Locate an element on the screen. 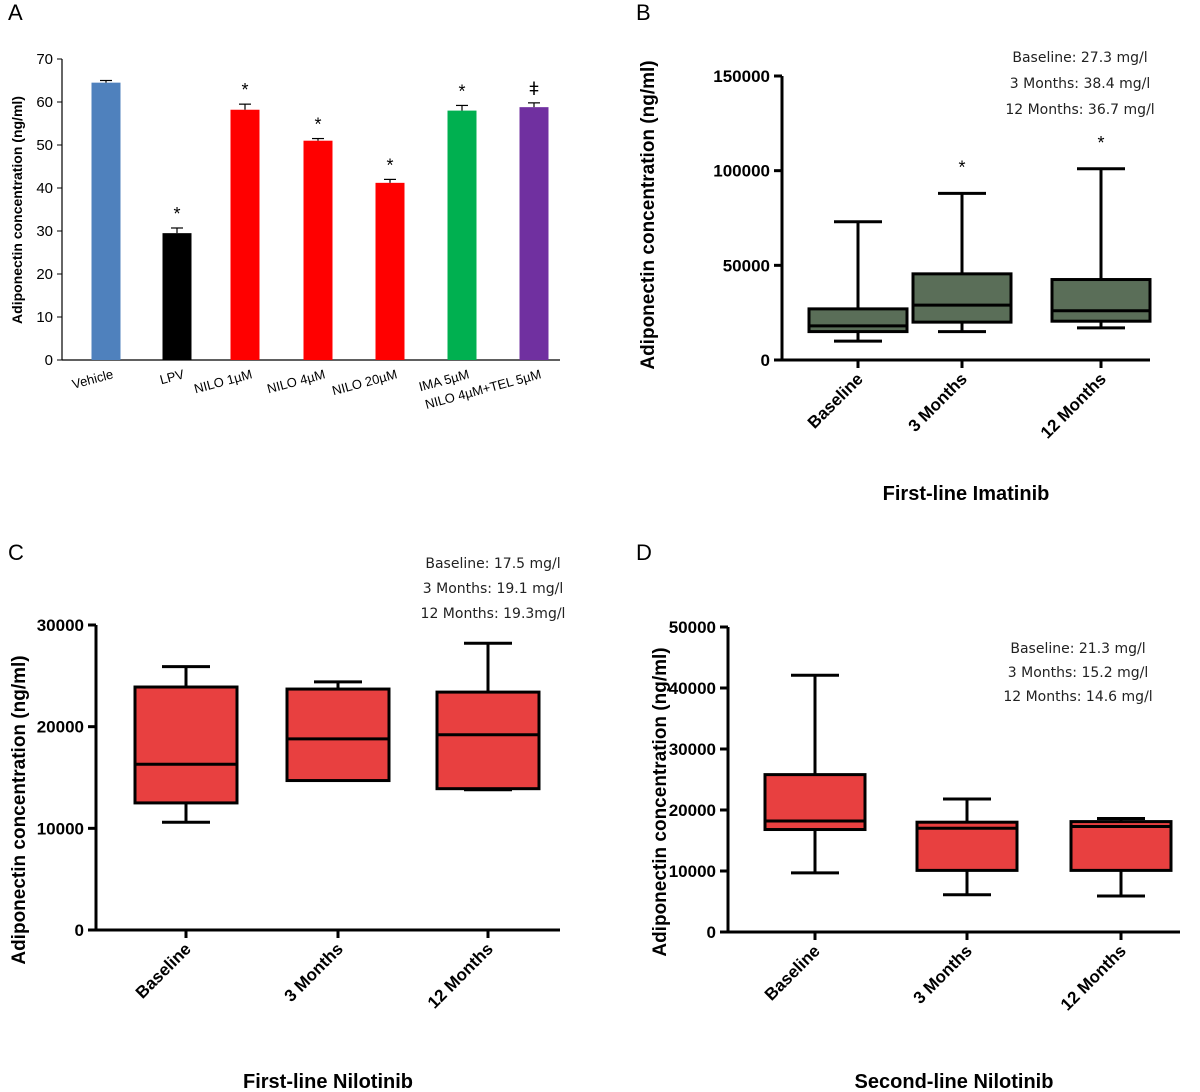 The width and height of the screenshot is (1200, 1092). mean-annotation: 3 Months: 38.4 mg/l is located at coordinates (1080, 84).